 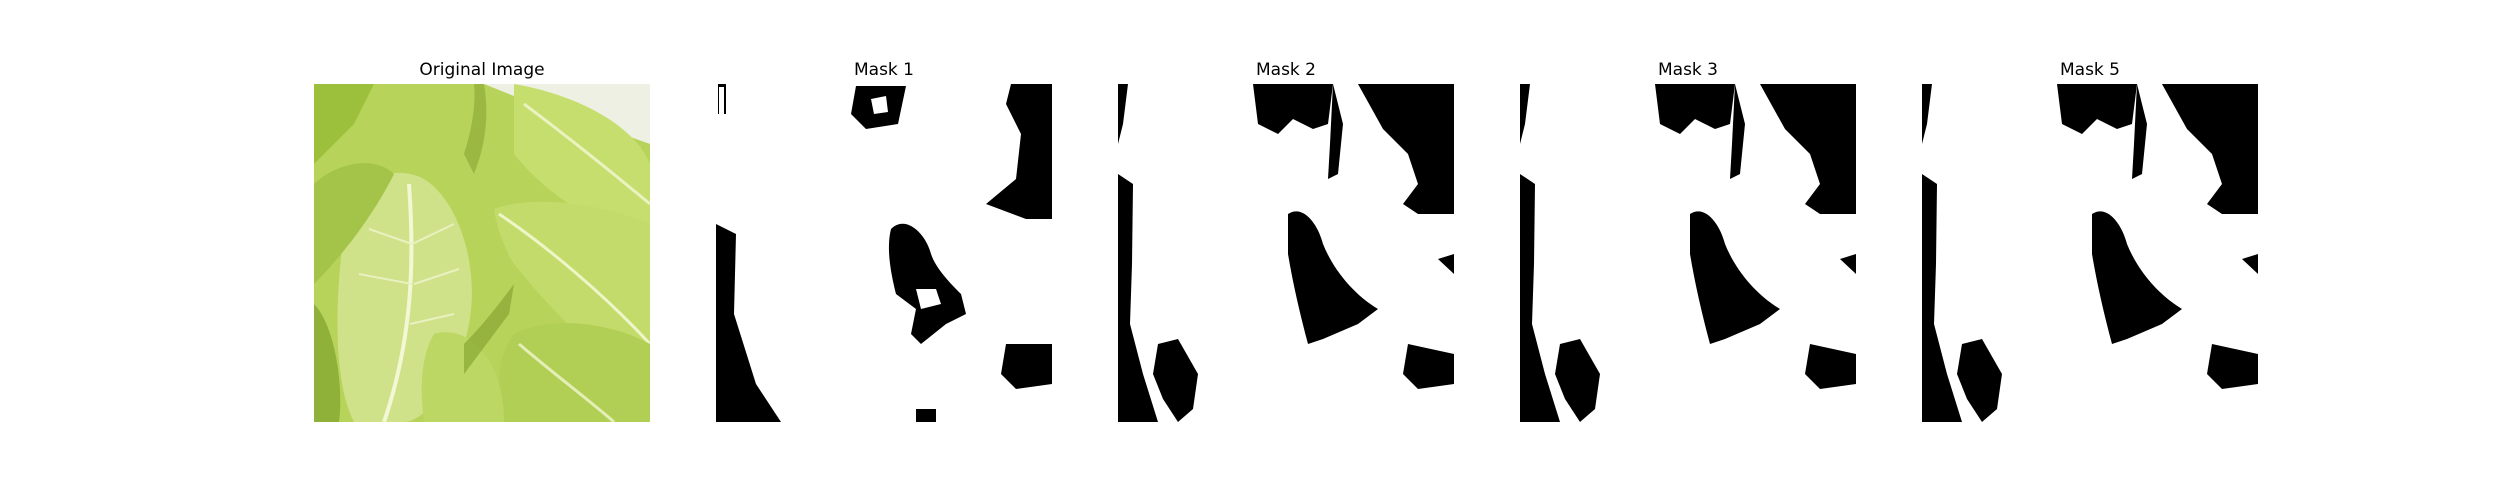 I want to click on mask-2-image, so click(x=1286, y=253).